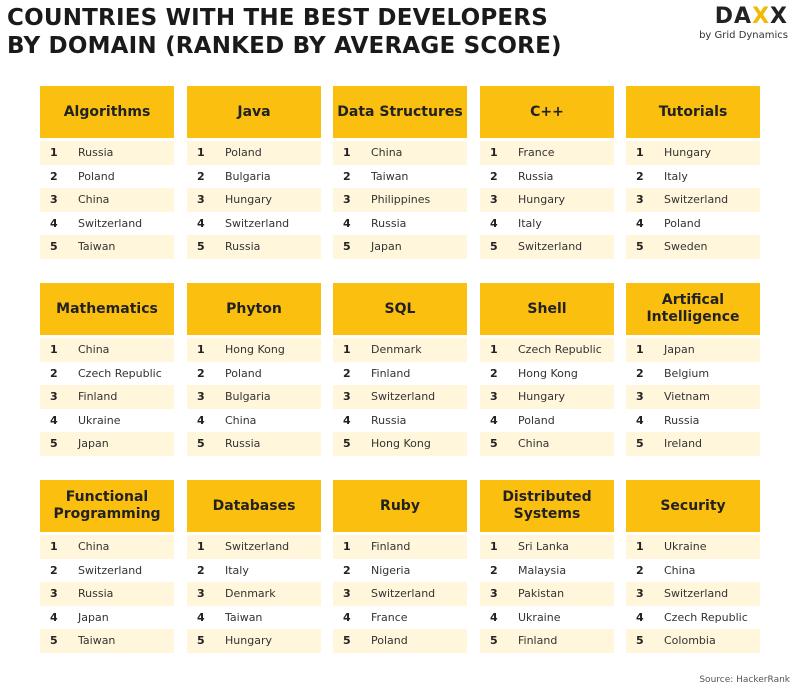  I want to click on ranking-row: 1 Finland, so click(400, 547).